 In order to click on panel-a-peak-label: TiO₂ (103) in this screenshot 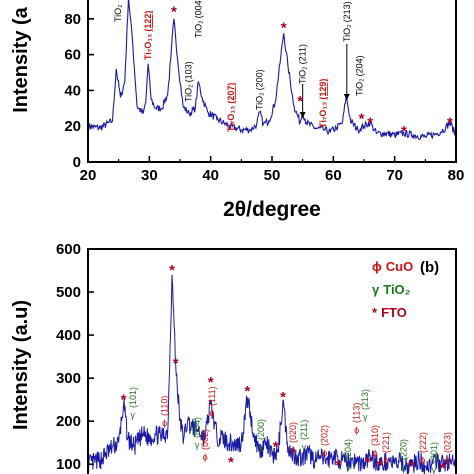, I will do `click(189, 81)`.